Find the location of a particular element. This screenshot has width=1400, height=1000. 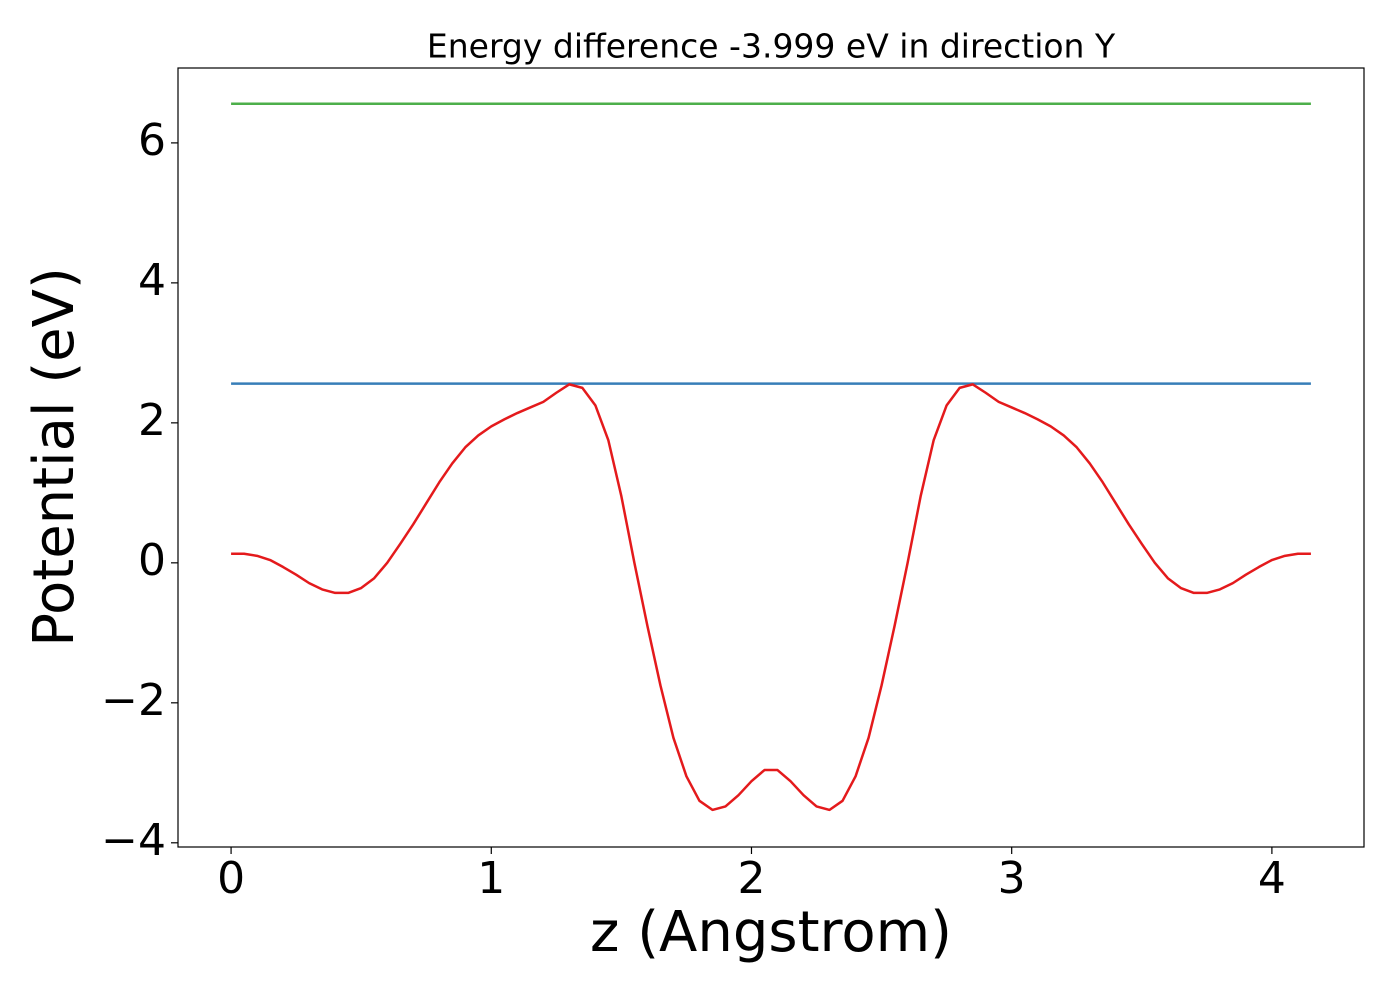

y-tick-label: 2 is located at coordinates (152, 420).